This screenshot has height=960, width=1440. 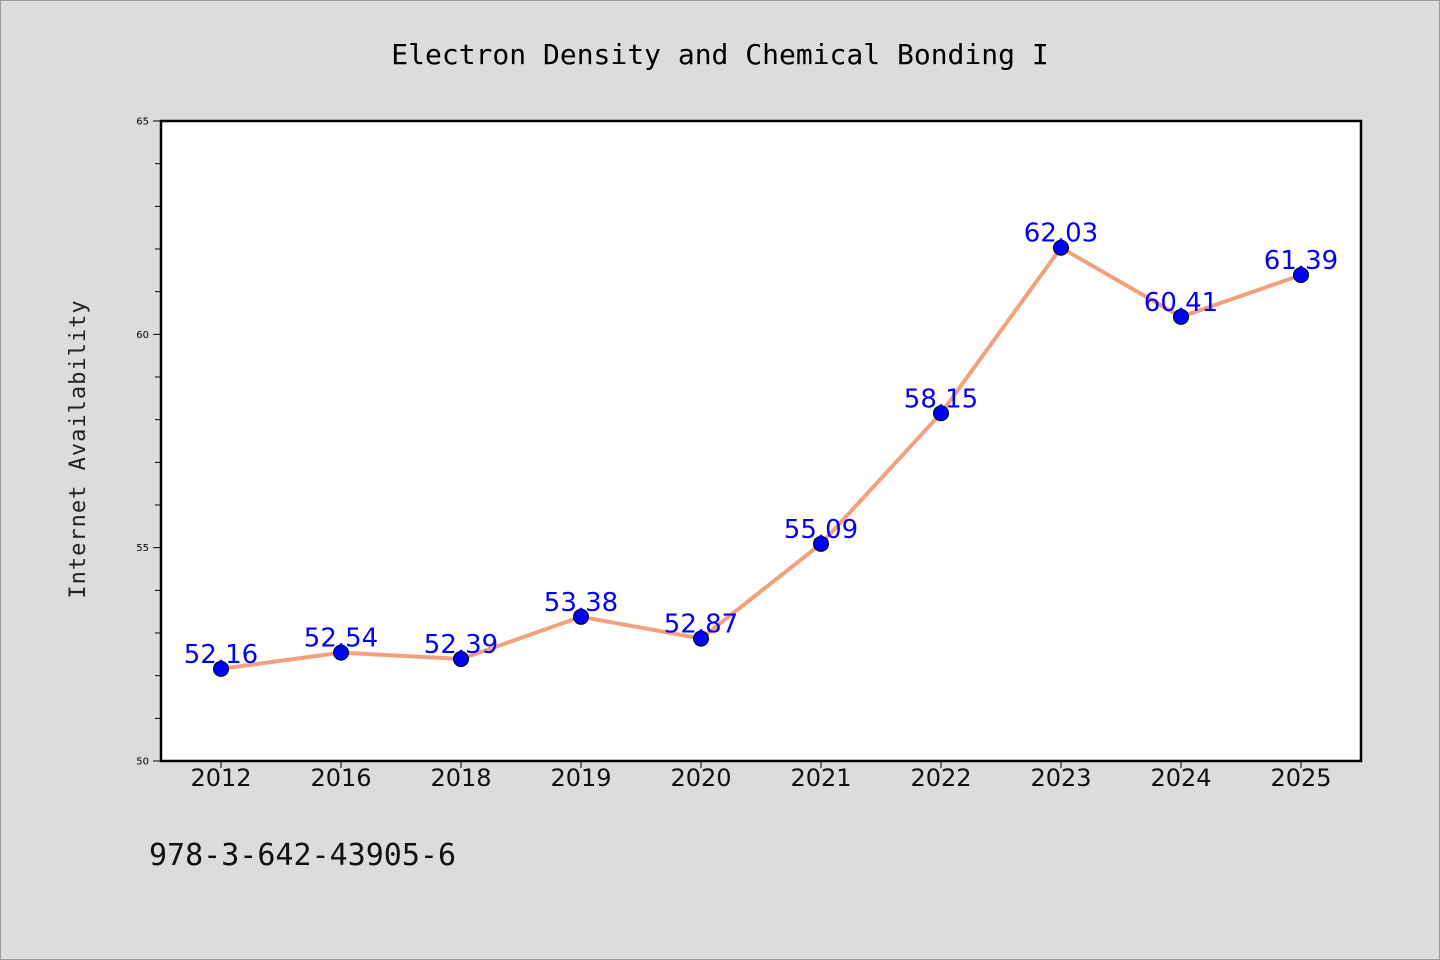 I want to click on footnote-isbn: 978-3-642-43905-6, so click(x=302, y=855).